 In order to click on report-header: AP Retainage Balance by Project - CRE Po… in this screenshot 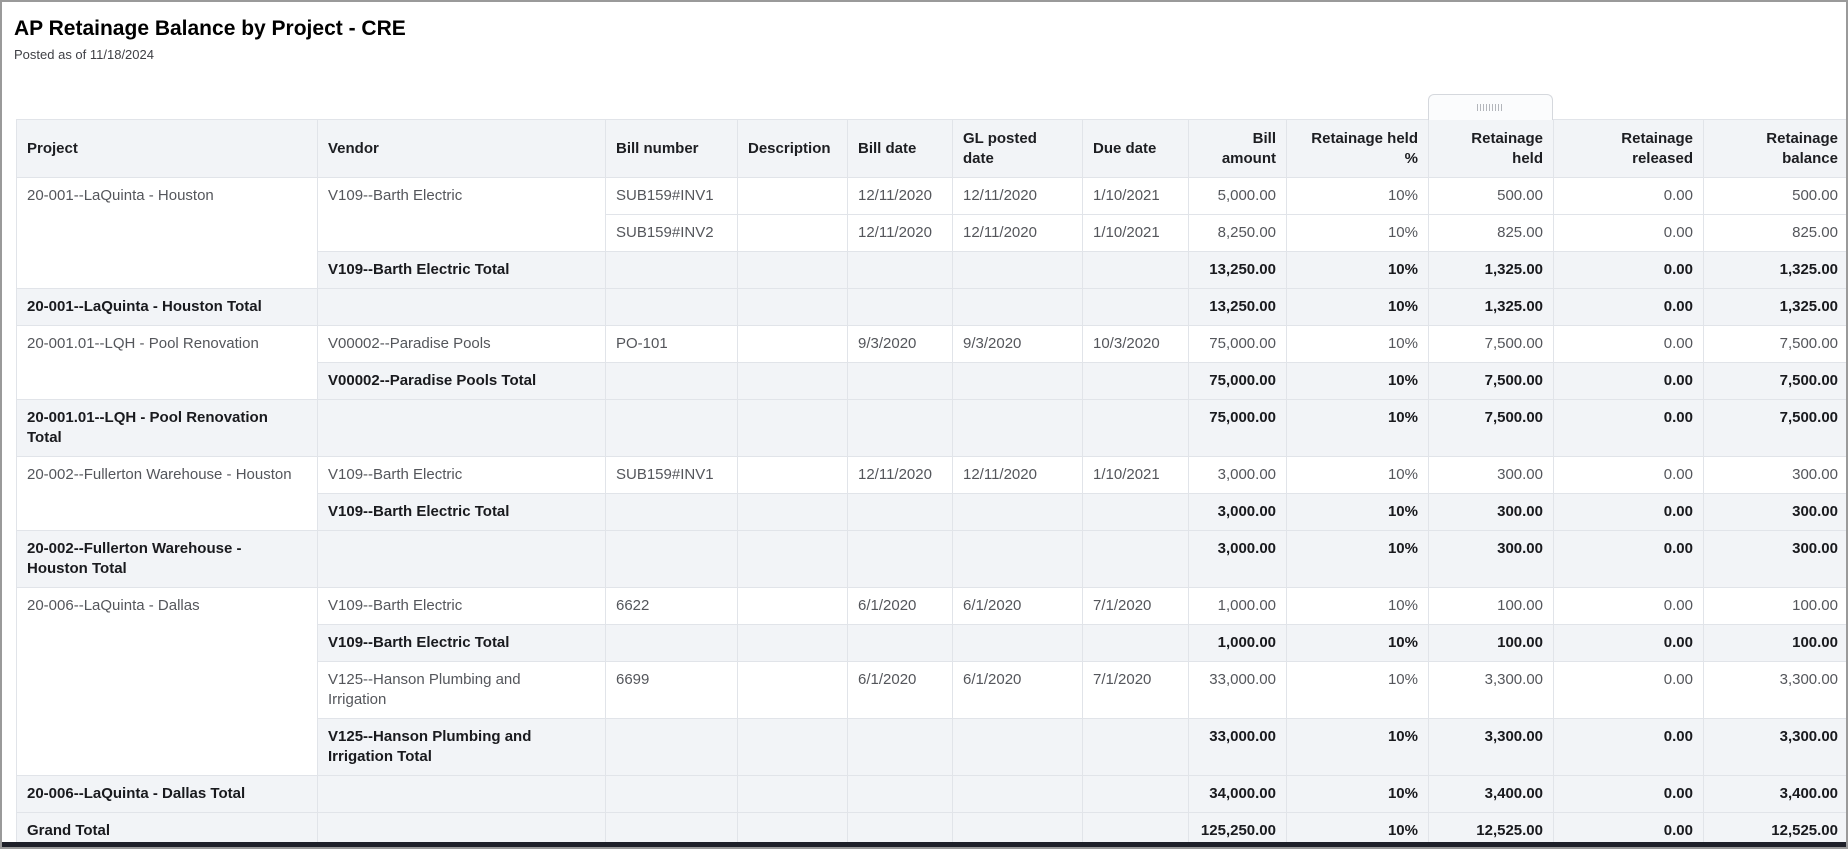, I will do `click(924, 33)`.